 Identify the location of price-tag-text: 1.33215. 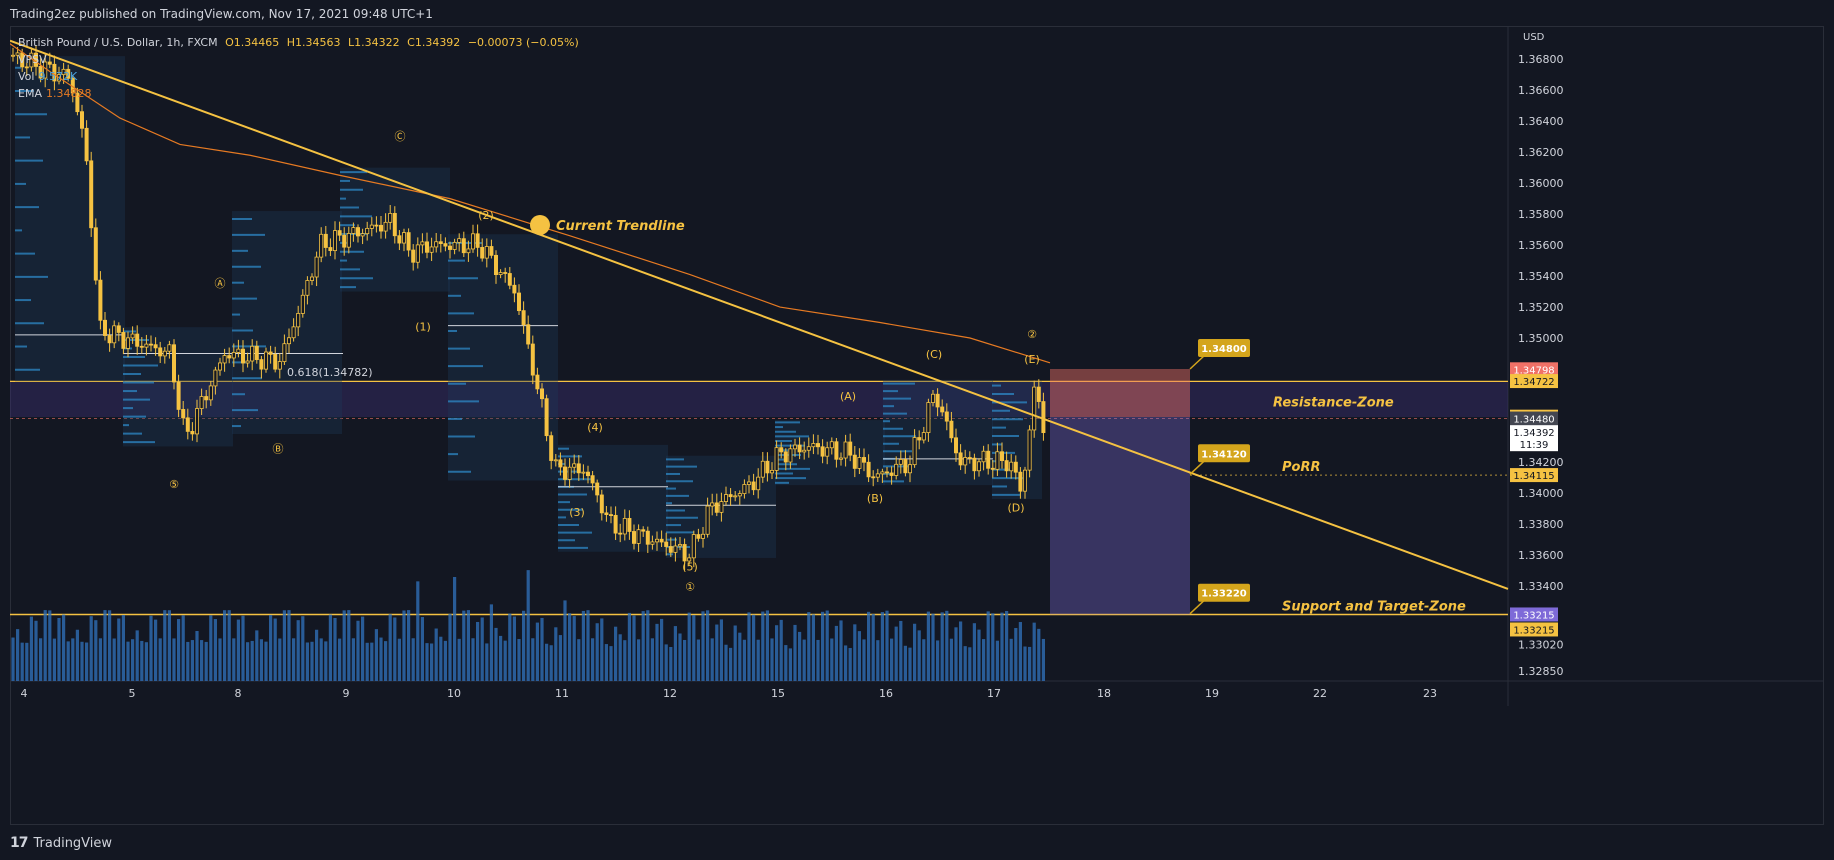
(1533, 630).